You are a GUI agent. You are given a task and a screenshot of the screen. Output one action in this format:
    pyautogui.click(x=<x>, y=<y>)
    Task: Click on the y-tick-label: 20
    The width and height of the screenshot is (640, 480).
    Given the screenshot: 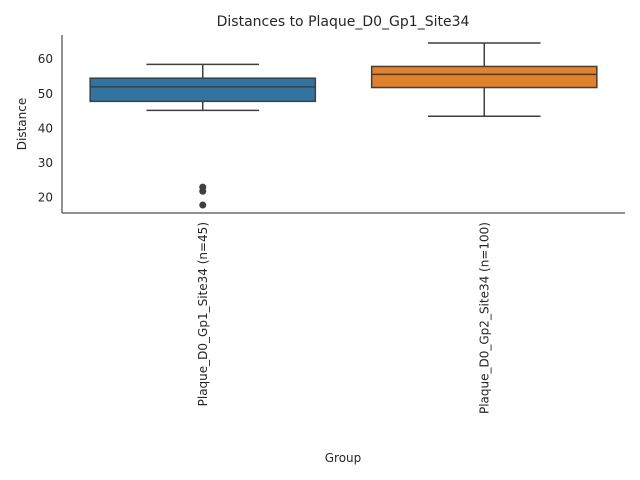 What is the action you would take?
    pyautogui.click(x=45, y=197)
    